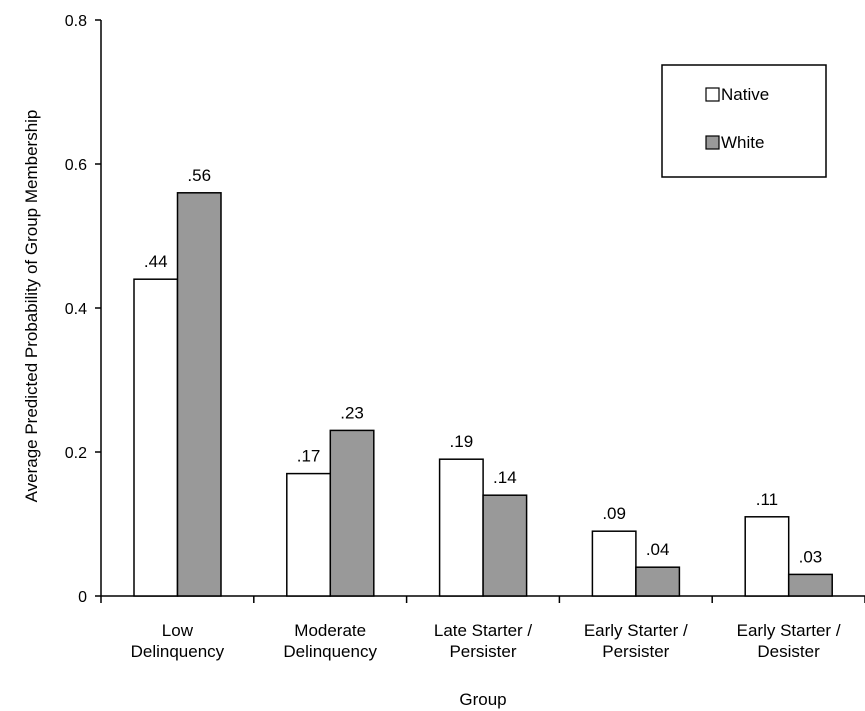  I want to click on data-label: .11, so click(767, 499).